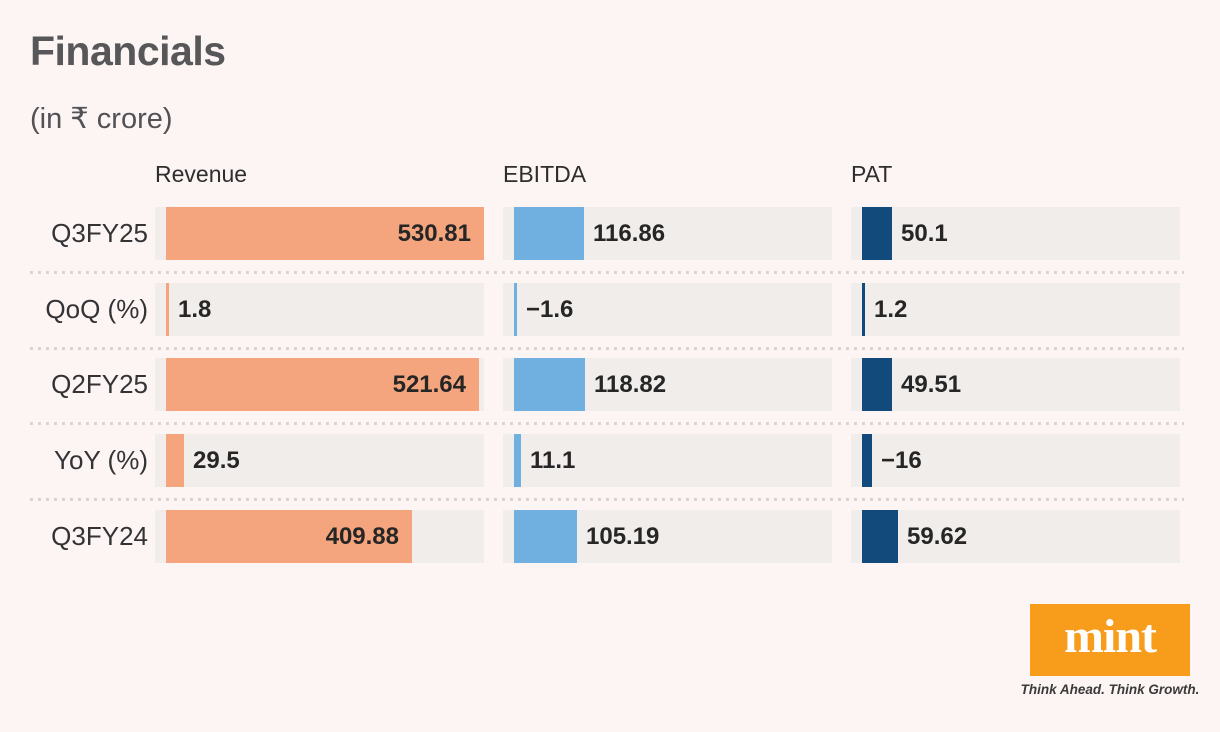 The image size is (1220, 732). Describe the element at coordinates (623, 536) in the screenshot. I see `bar-value: 105.19` at that location.